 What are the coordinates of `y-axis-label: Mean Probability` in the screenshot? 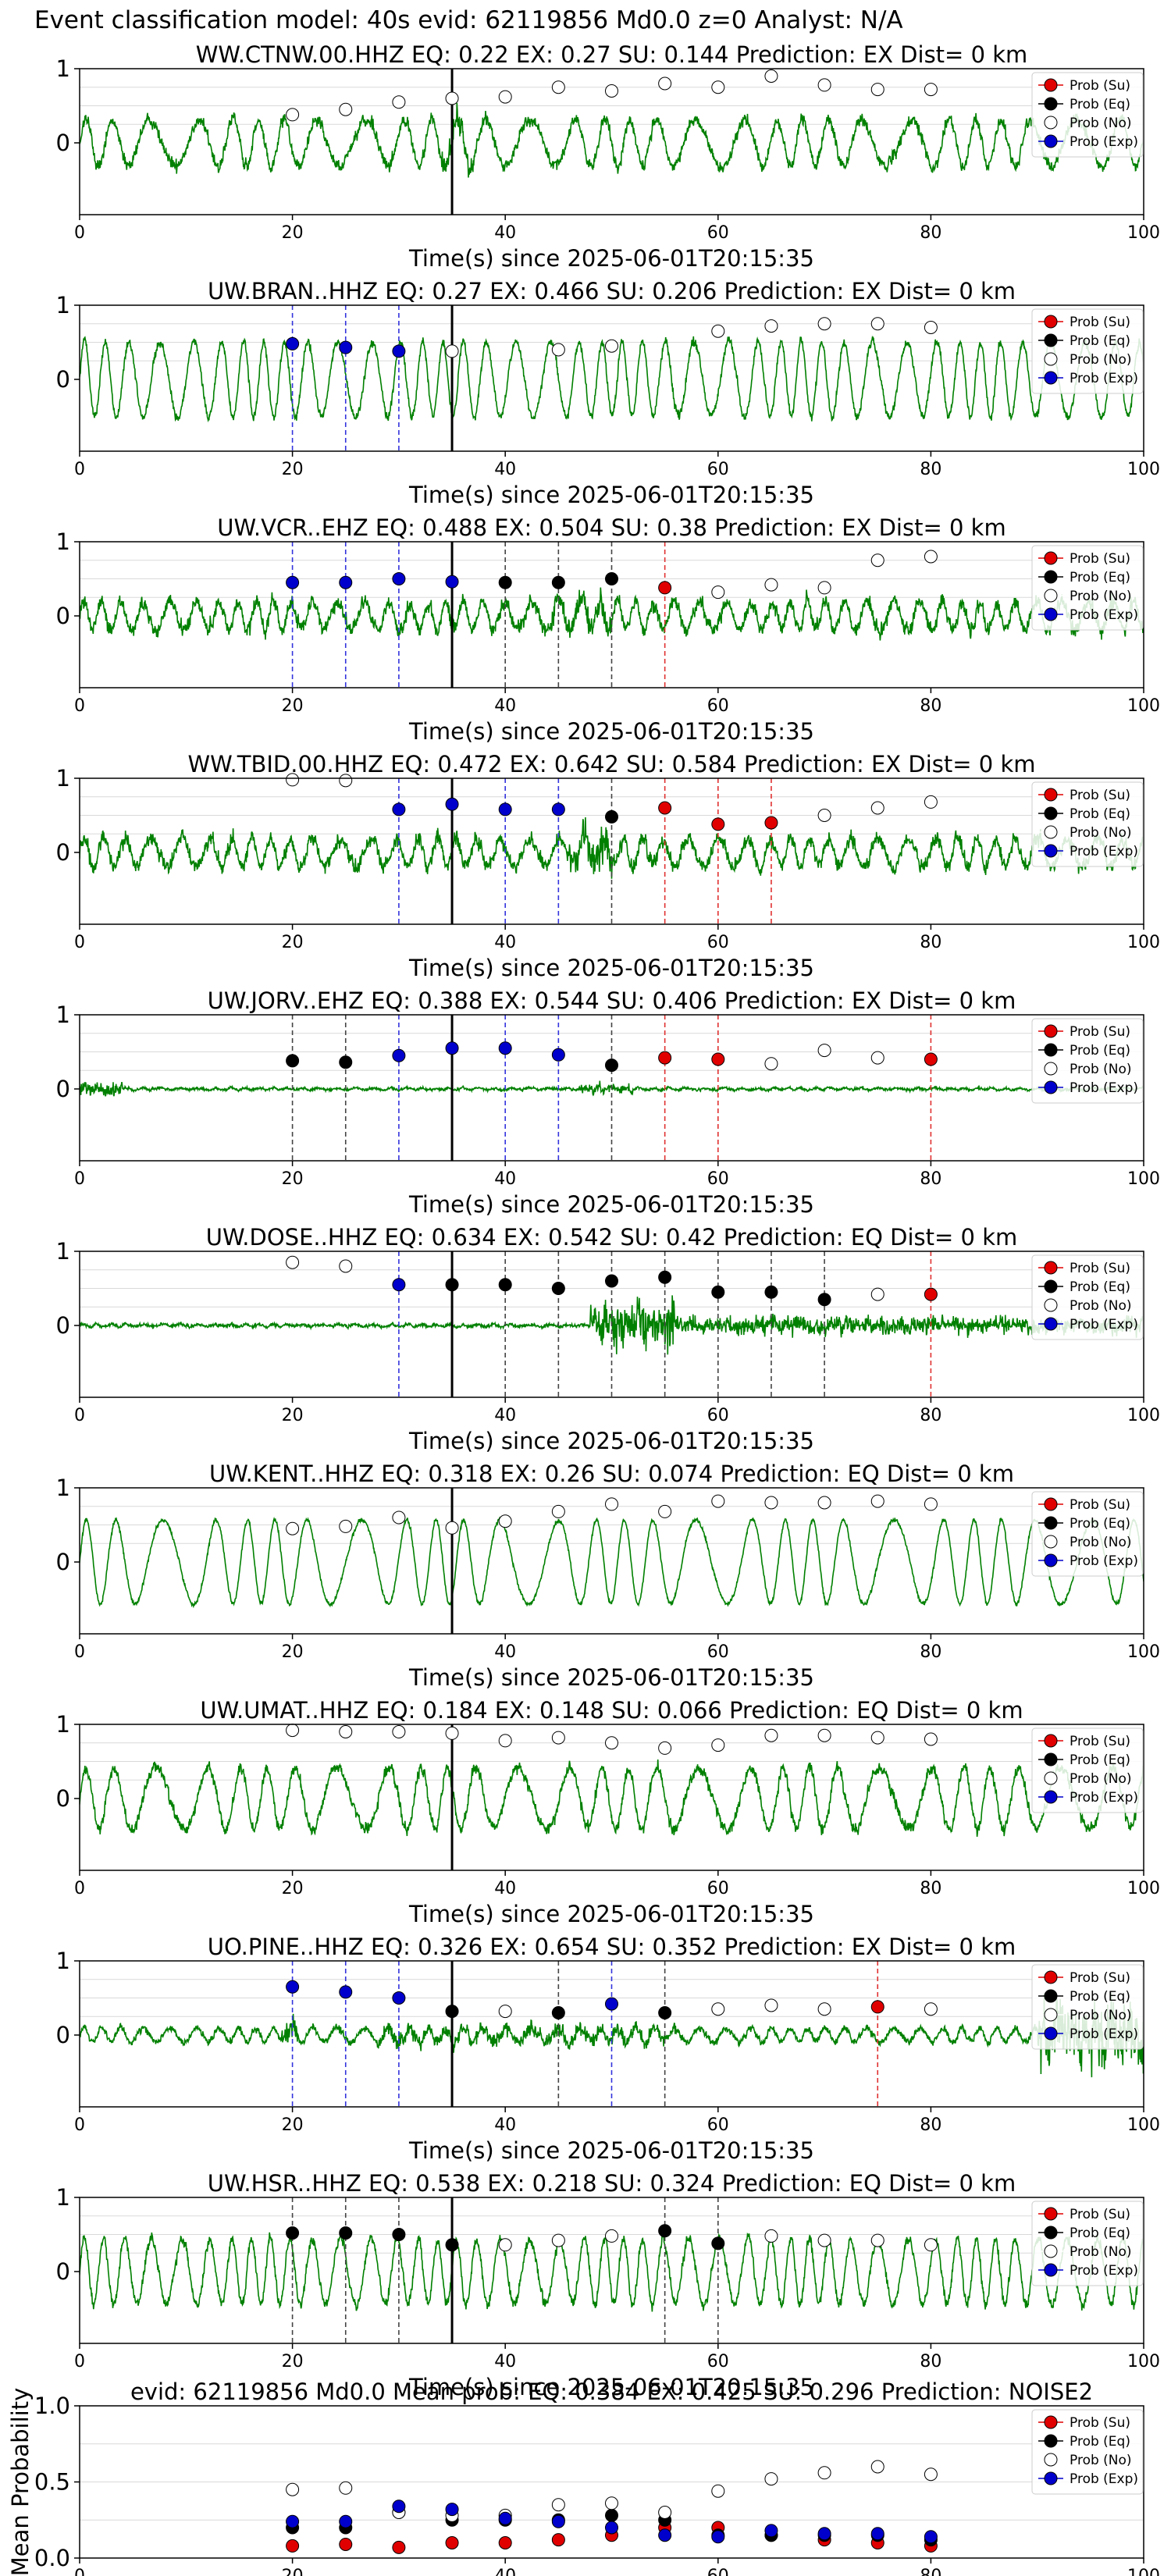 It's located at (20, 2482).